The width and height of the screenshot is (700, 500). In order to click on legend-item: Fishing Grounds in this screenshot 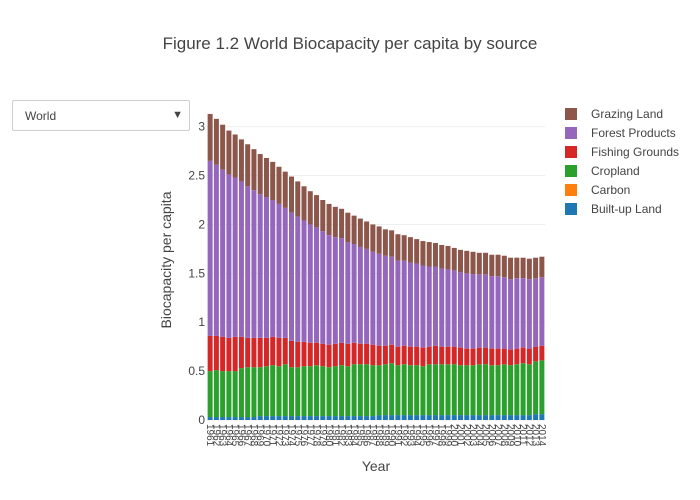, I will do `click(622, 152)`.